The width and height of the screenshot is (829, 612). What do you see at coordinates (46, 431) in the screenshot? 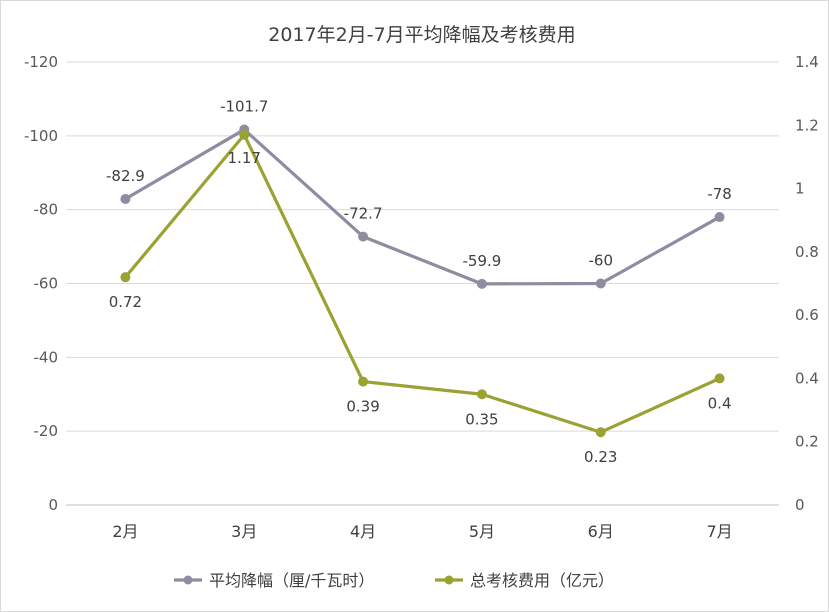
I see `y-left-tick-label: -20` at bounding box center [46, 431].